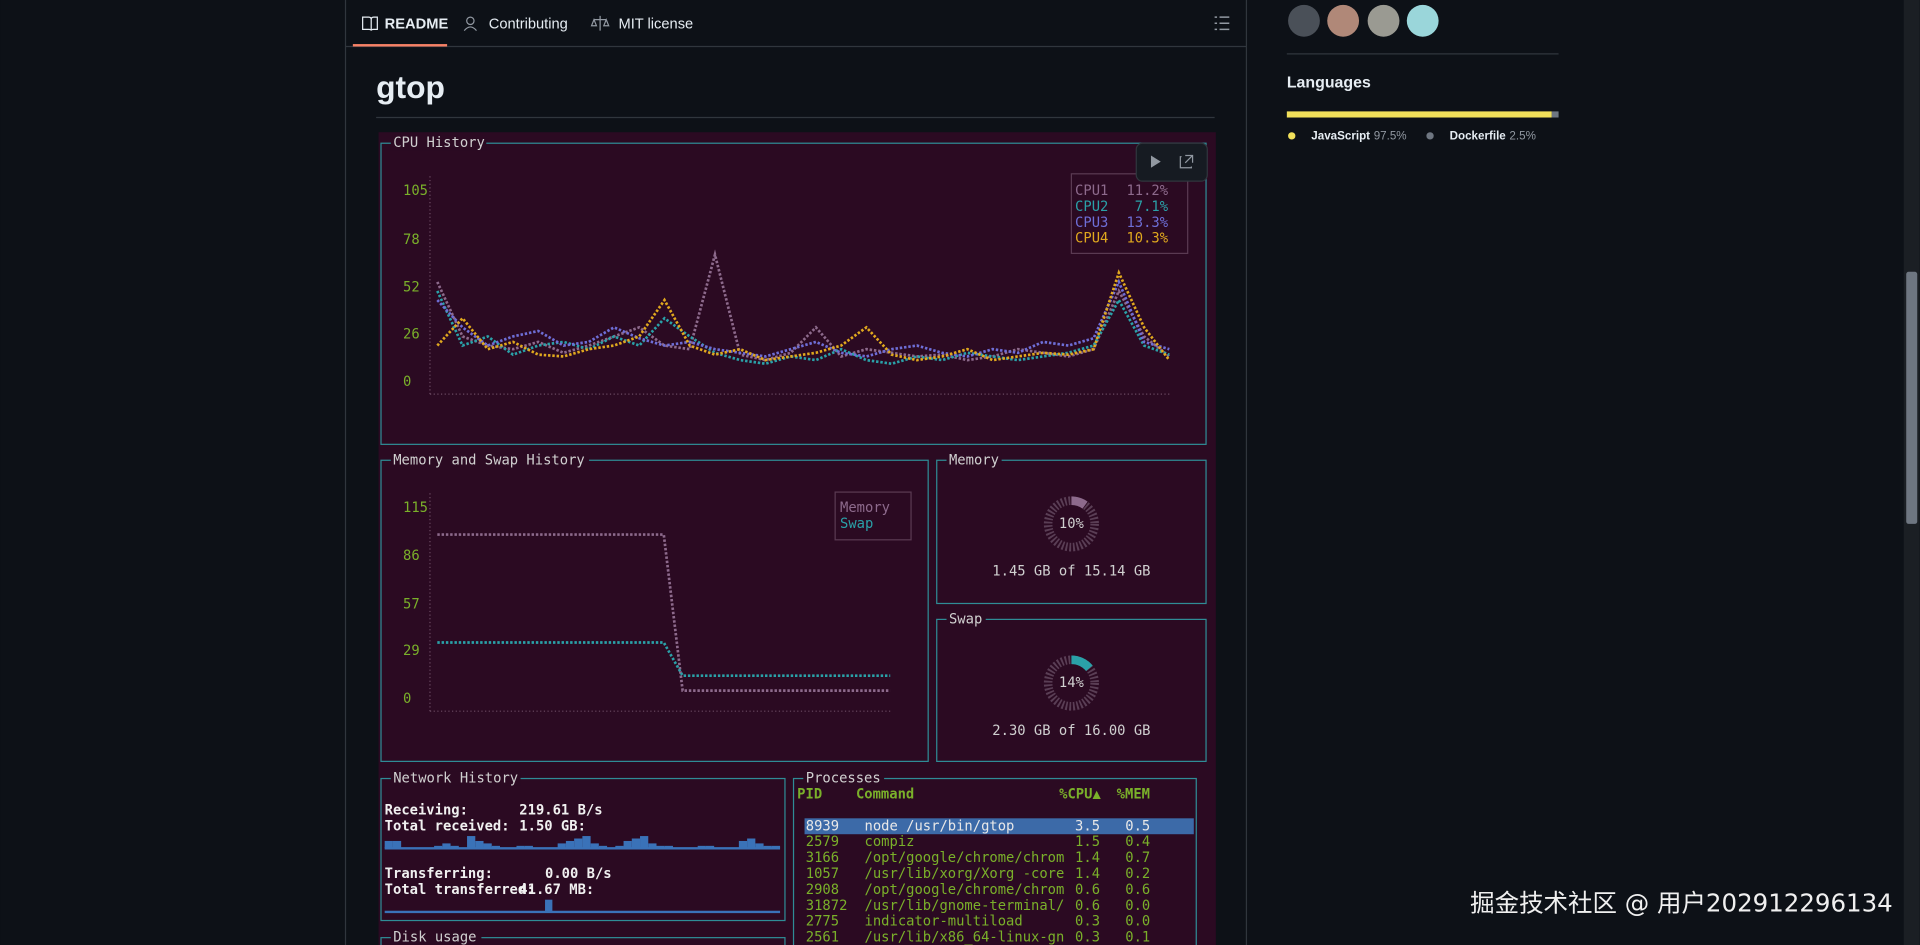  Describe the element at coordinates (1390, 136) in the screenshot. I see `language-percent: 97.5%` at that location.